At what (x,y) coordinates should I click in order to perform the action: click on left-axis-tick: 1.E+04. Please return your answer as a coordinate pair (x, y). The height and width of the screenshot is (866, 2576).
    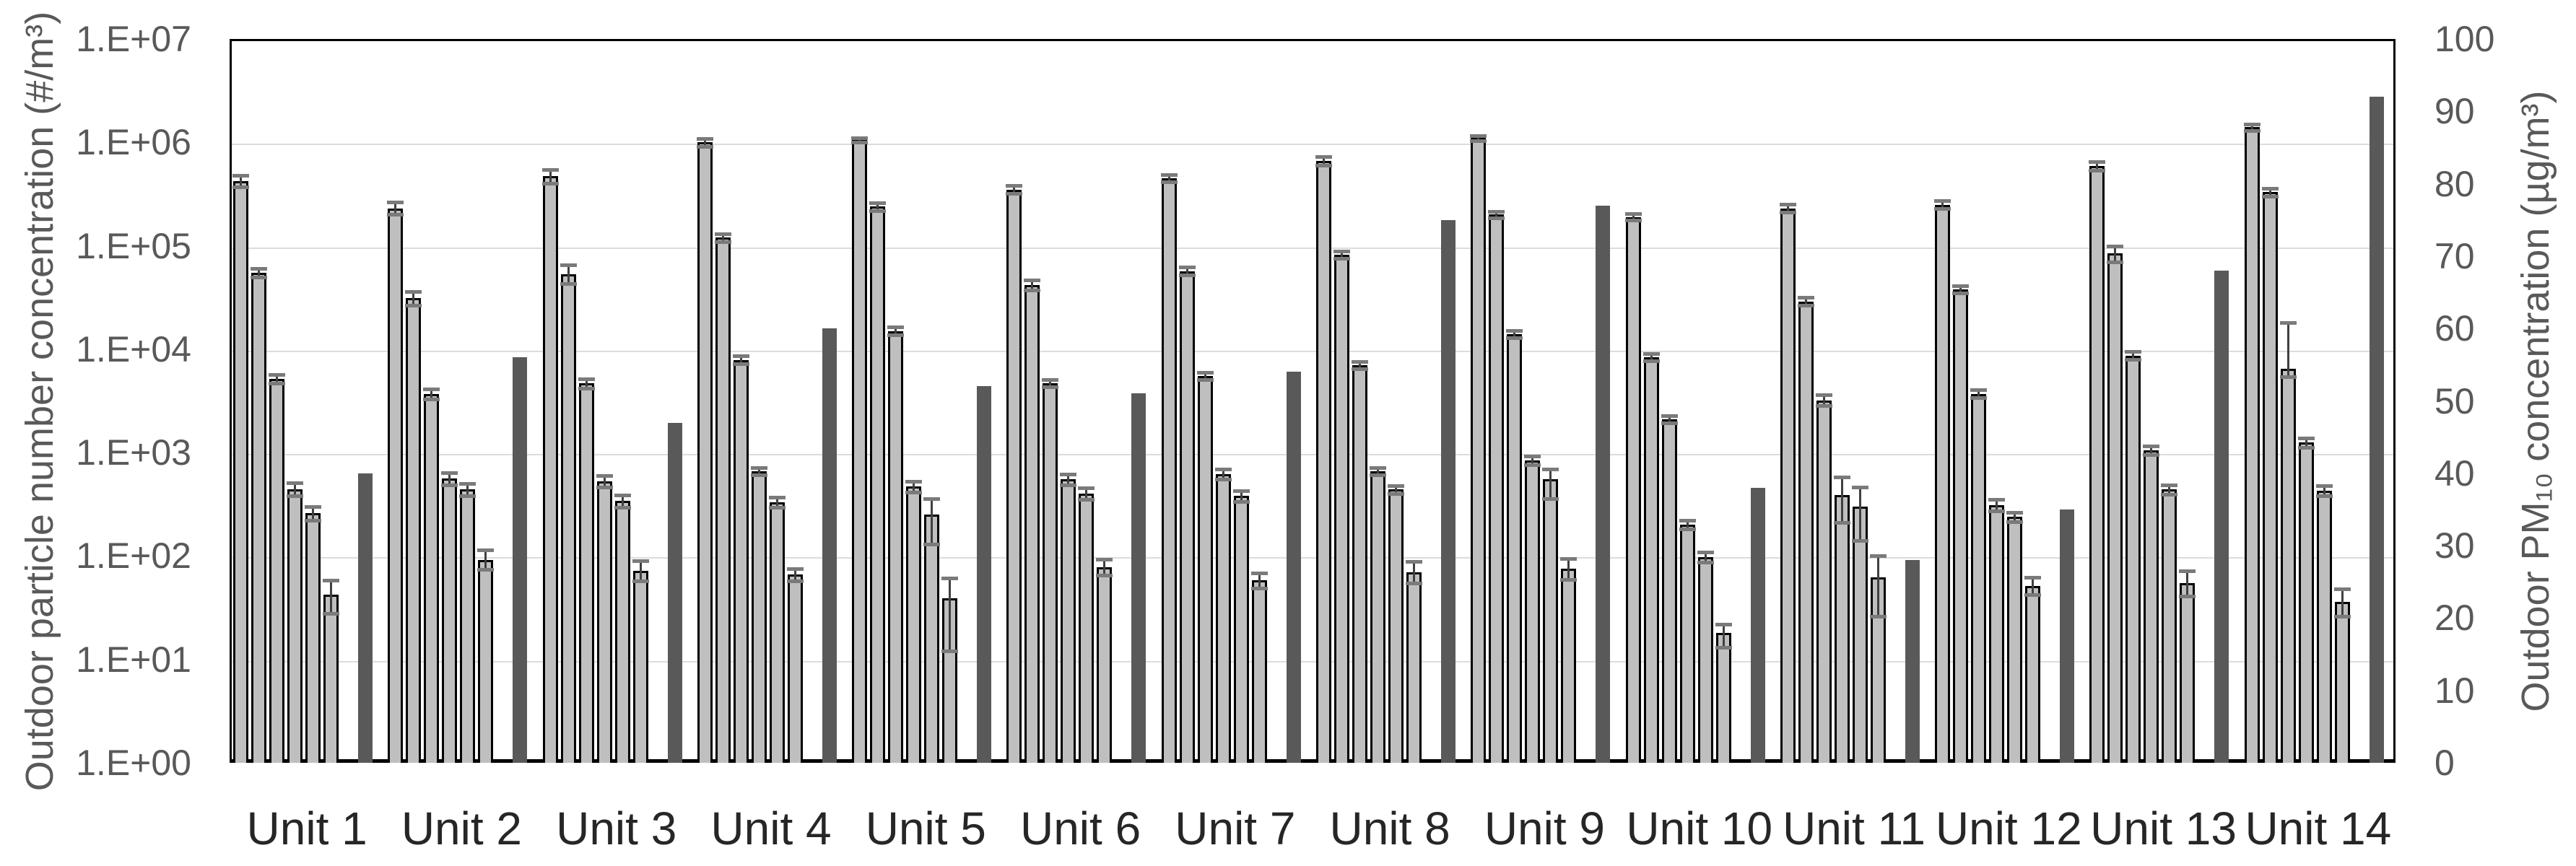
    Looking at the image, I should click on (133, 348).